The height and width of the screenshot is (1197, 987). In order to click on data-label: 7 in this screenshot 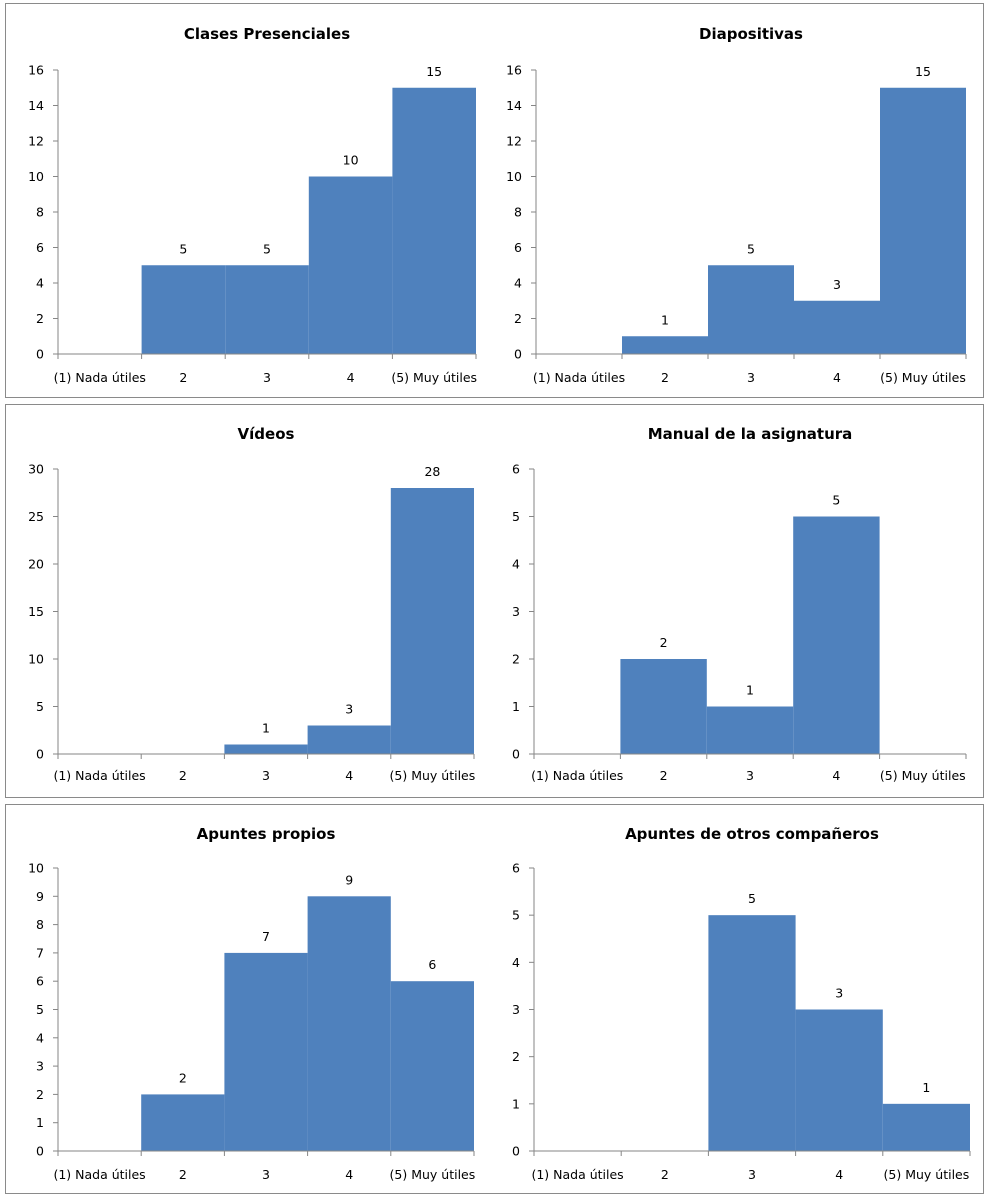, I will do `click(266, 936)`.